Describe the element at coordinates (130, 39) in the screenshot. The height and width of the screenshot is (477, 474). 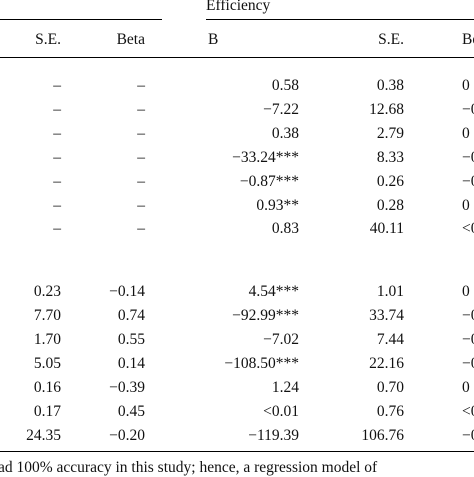
I see `col-header-beta-1: Beta` at that location.